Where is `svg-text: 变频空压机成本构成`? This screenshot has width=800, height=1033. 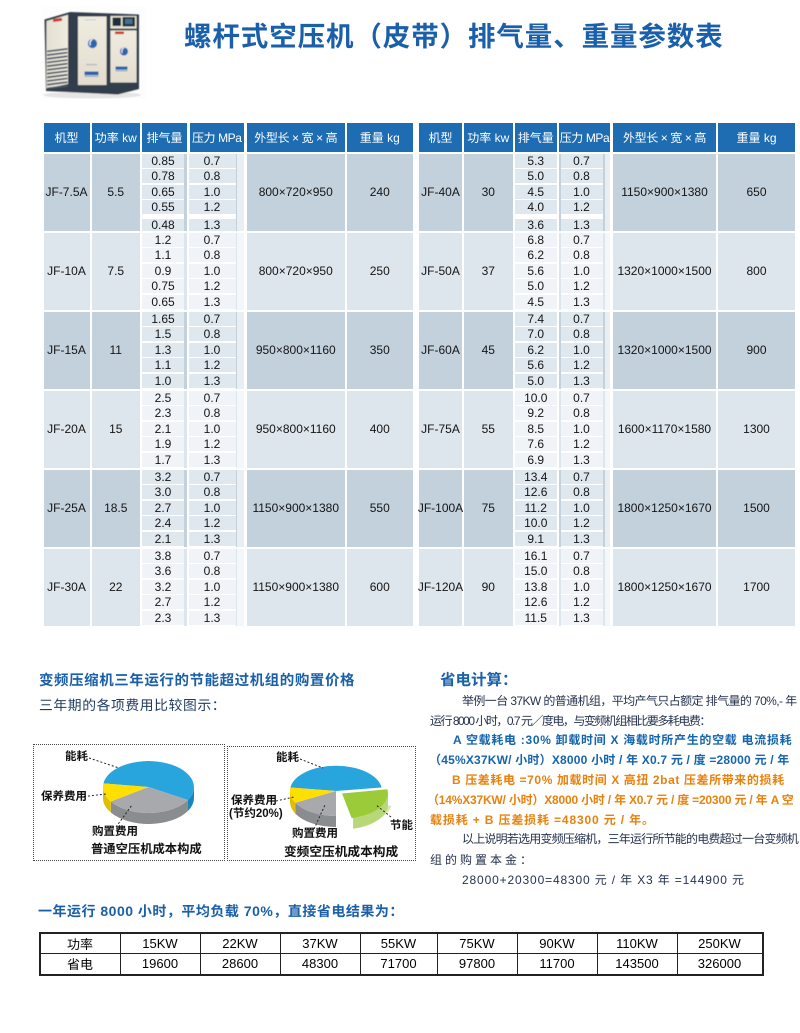 svg-text: 变频空压机成本构成 is located at coordinates (341, 852).